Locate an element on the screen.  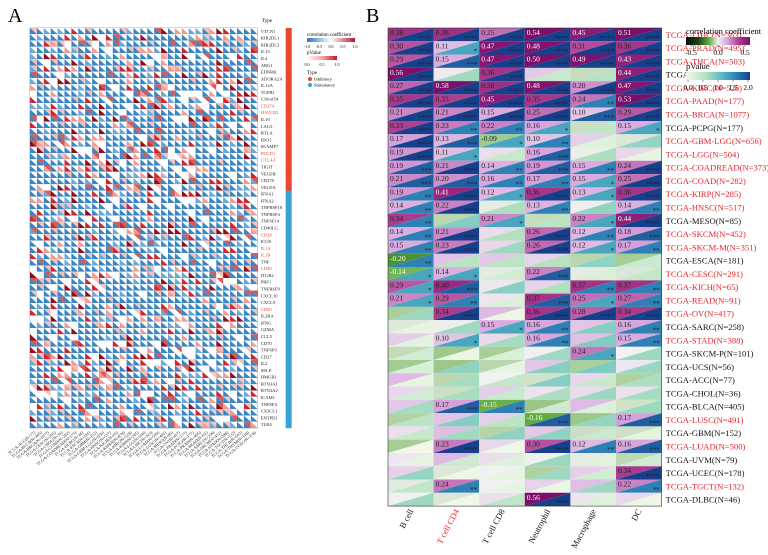
cell-value: 0.10 is located at coordinates (578, 112).